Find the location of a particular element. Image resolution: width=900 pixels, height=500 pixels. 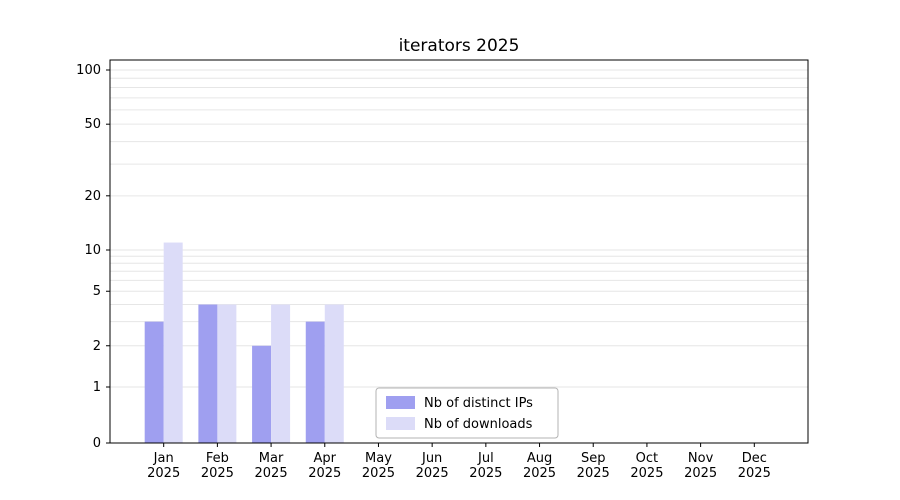

y-axis-tick-label: 0 is located at coordinates (97, 443).